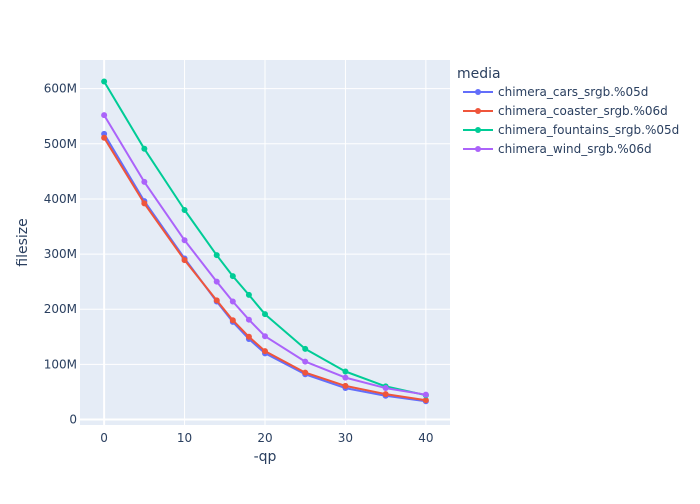  What do you see at coordinates (23, 242) in the screenshot?
I see `y-axis-title: filesize` at bounding box center [23, 242].